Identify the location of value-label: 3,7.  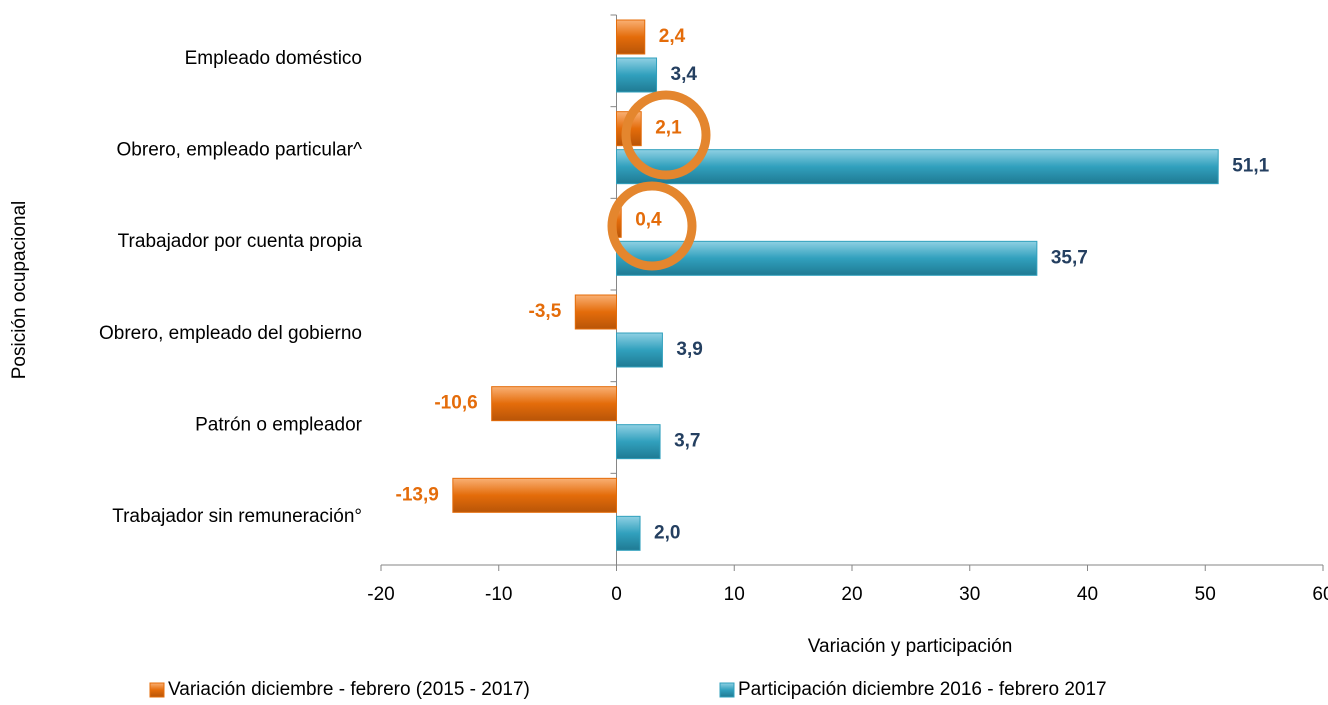
(687, 441).